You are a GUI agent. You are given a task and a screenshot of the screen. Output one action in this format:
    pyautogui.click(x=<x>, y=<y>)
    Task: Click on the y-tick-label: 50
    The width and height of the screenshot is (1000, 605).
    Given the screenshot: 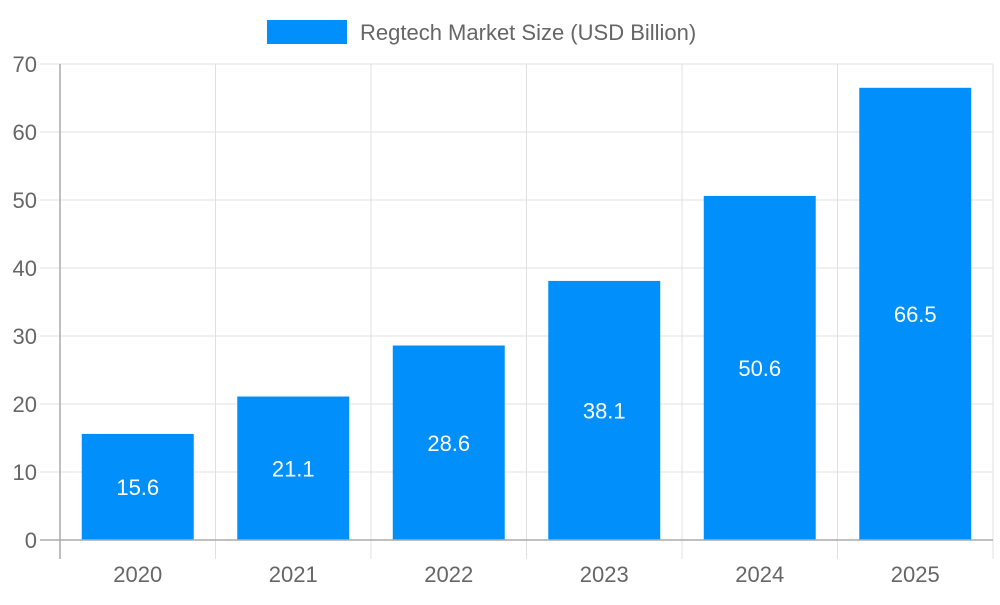 What is the action you would take?
    pyautogui.click(x=25, y=200)
    